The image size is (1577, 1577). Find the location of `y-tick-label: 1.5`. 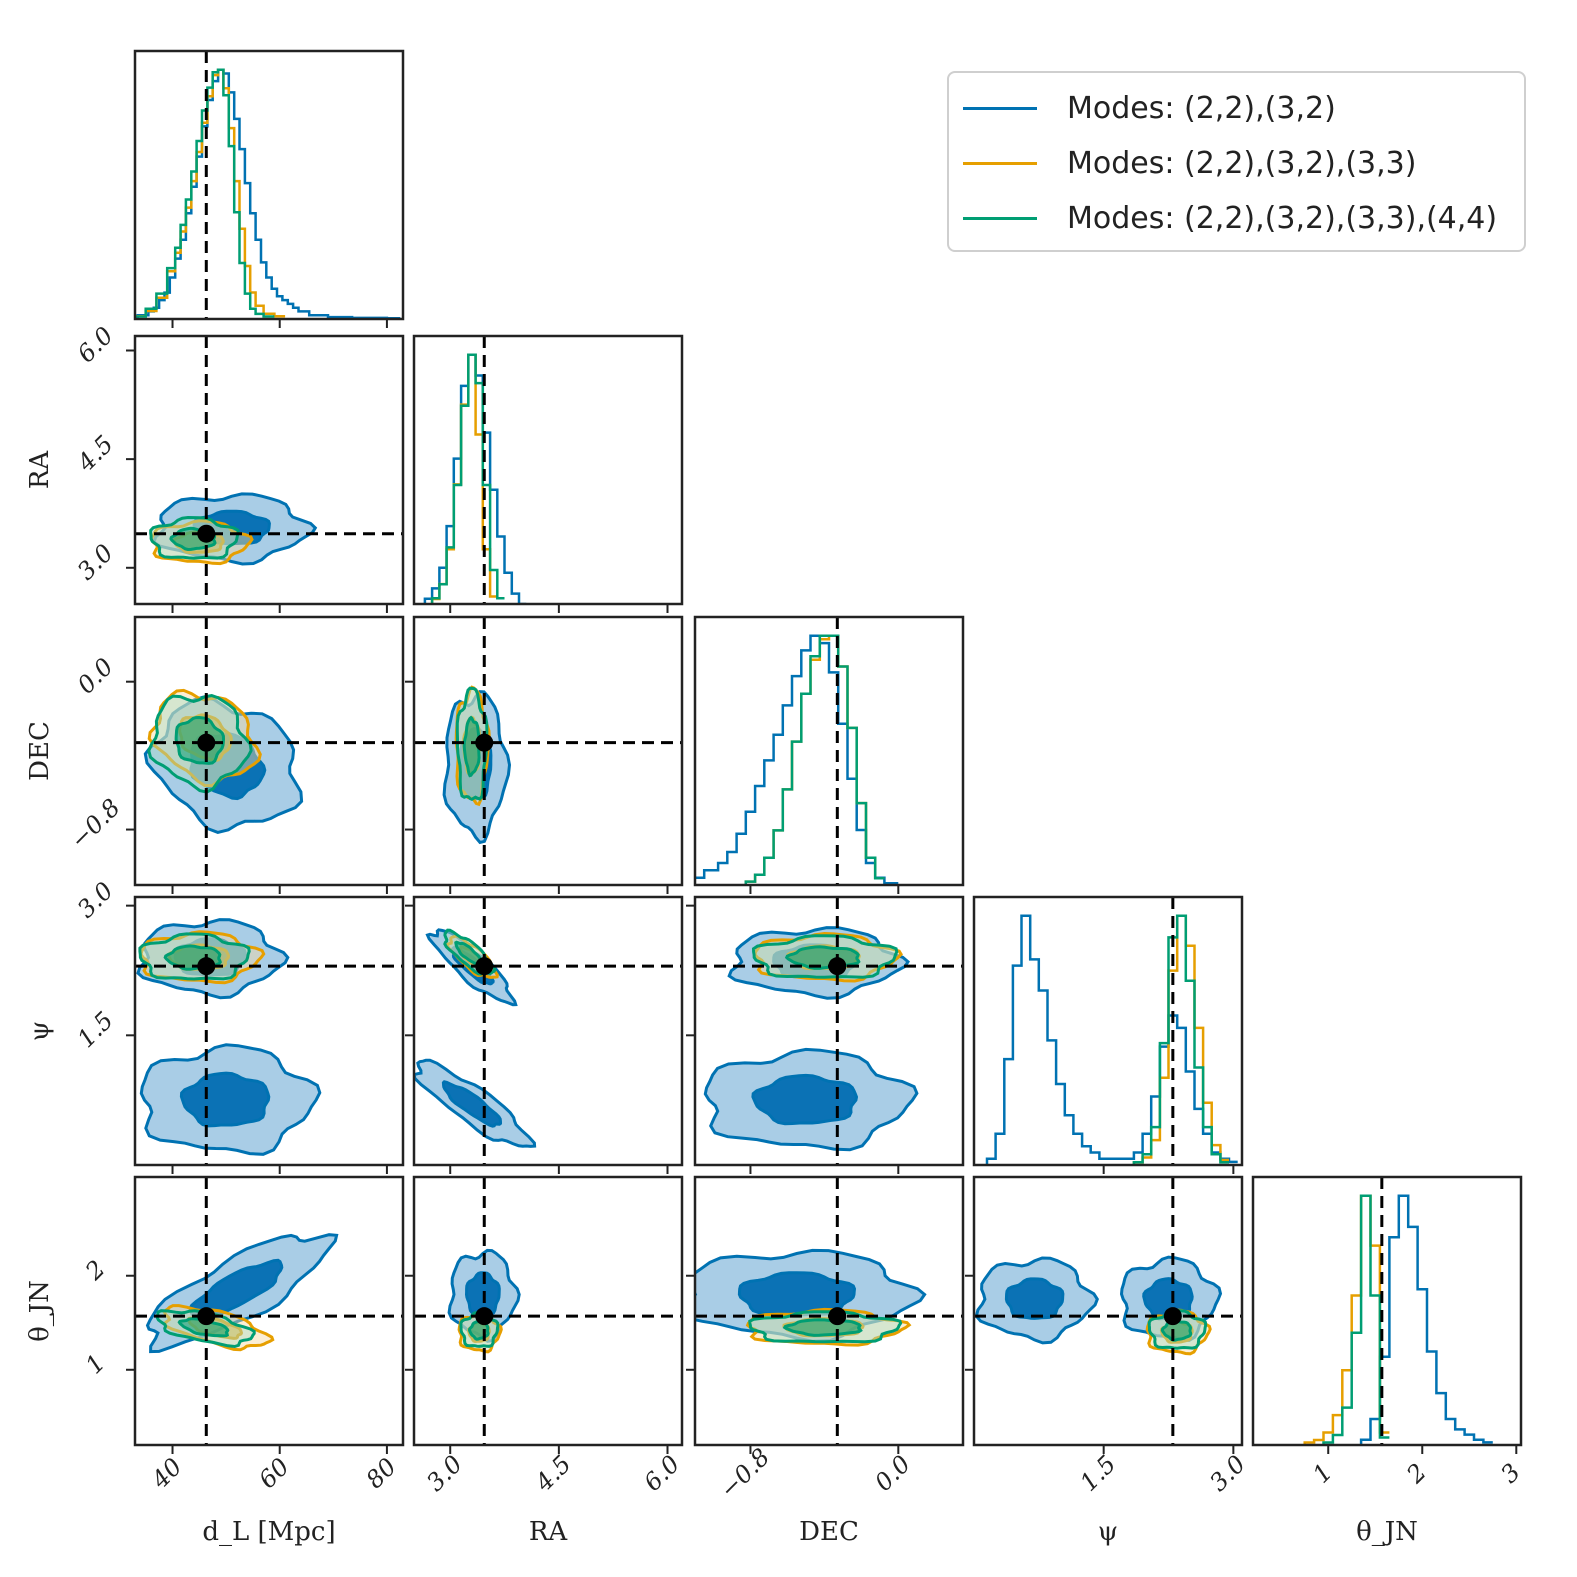

y-tick-label: 1.5 is located at coordinates (95, 1029).